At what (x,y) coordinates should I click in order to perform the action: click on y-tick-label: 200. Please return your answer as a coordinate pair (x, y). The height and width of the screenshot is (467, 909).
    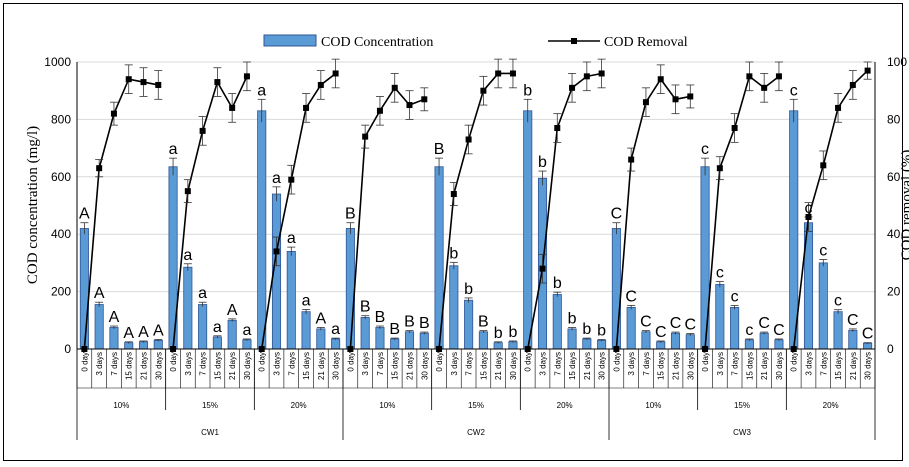
    Looking at the image, I should click on (61, 292).